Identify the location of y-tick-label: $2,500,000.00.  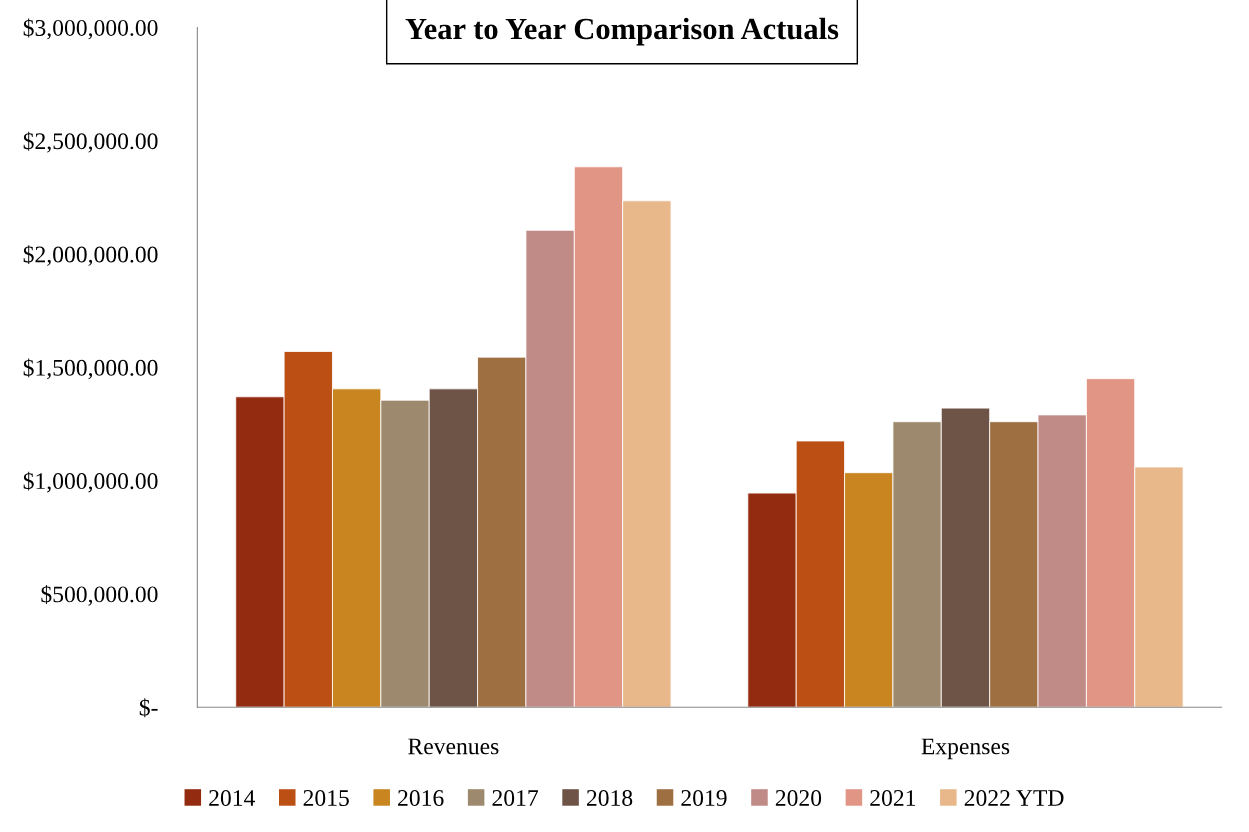
(90, 142).